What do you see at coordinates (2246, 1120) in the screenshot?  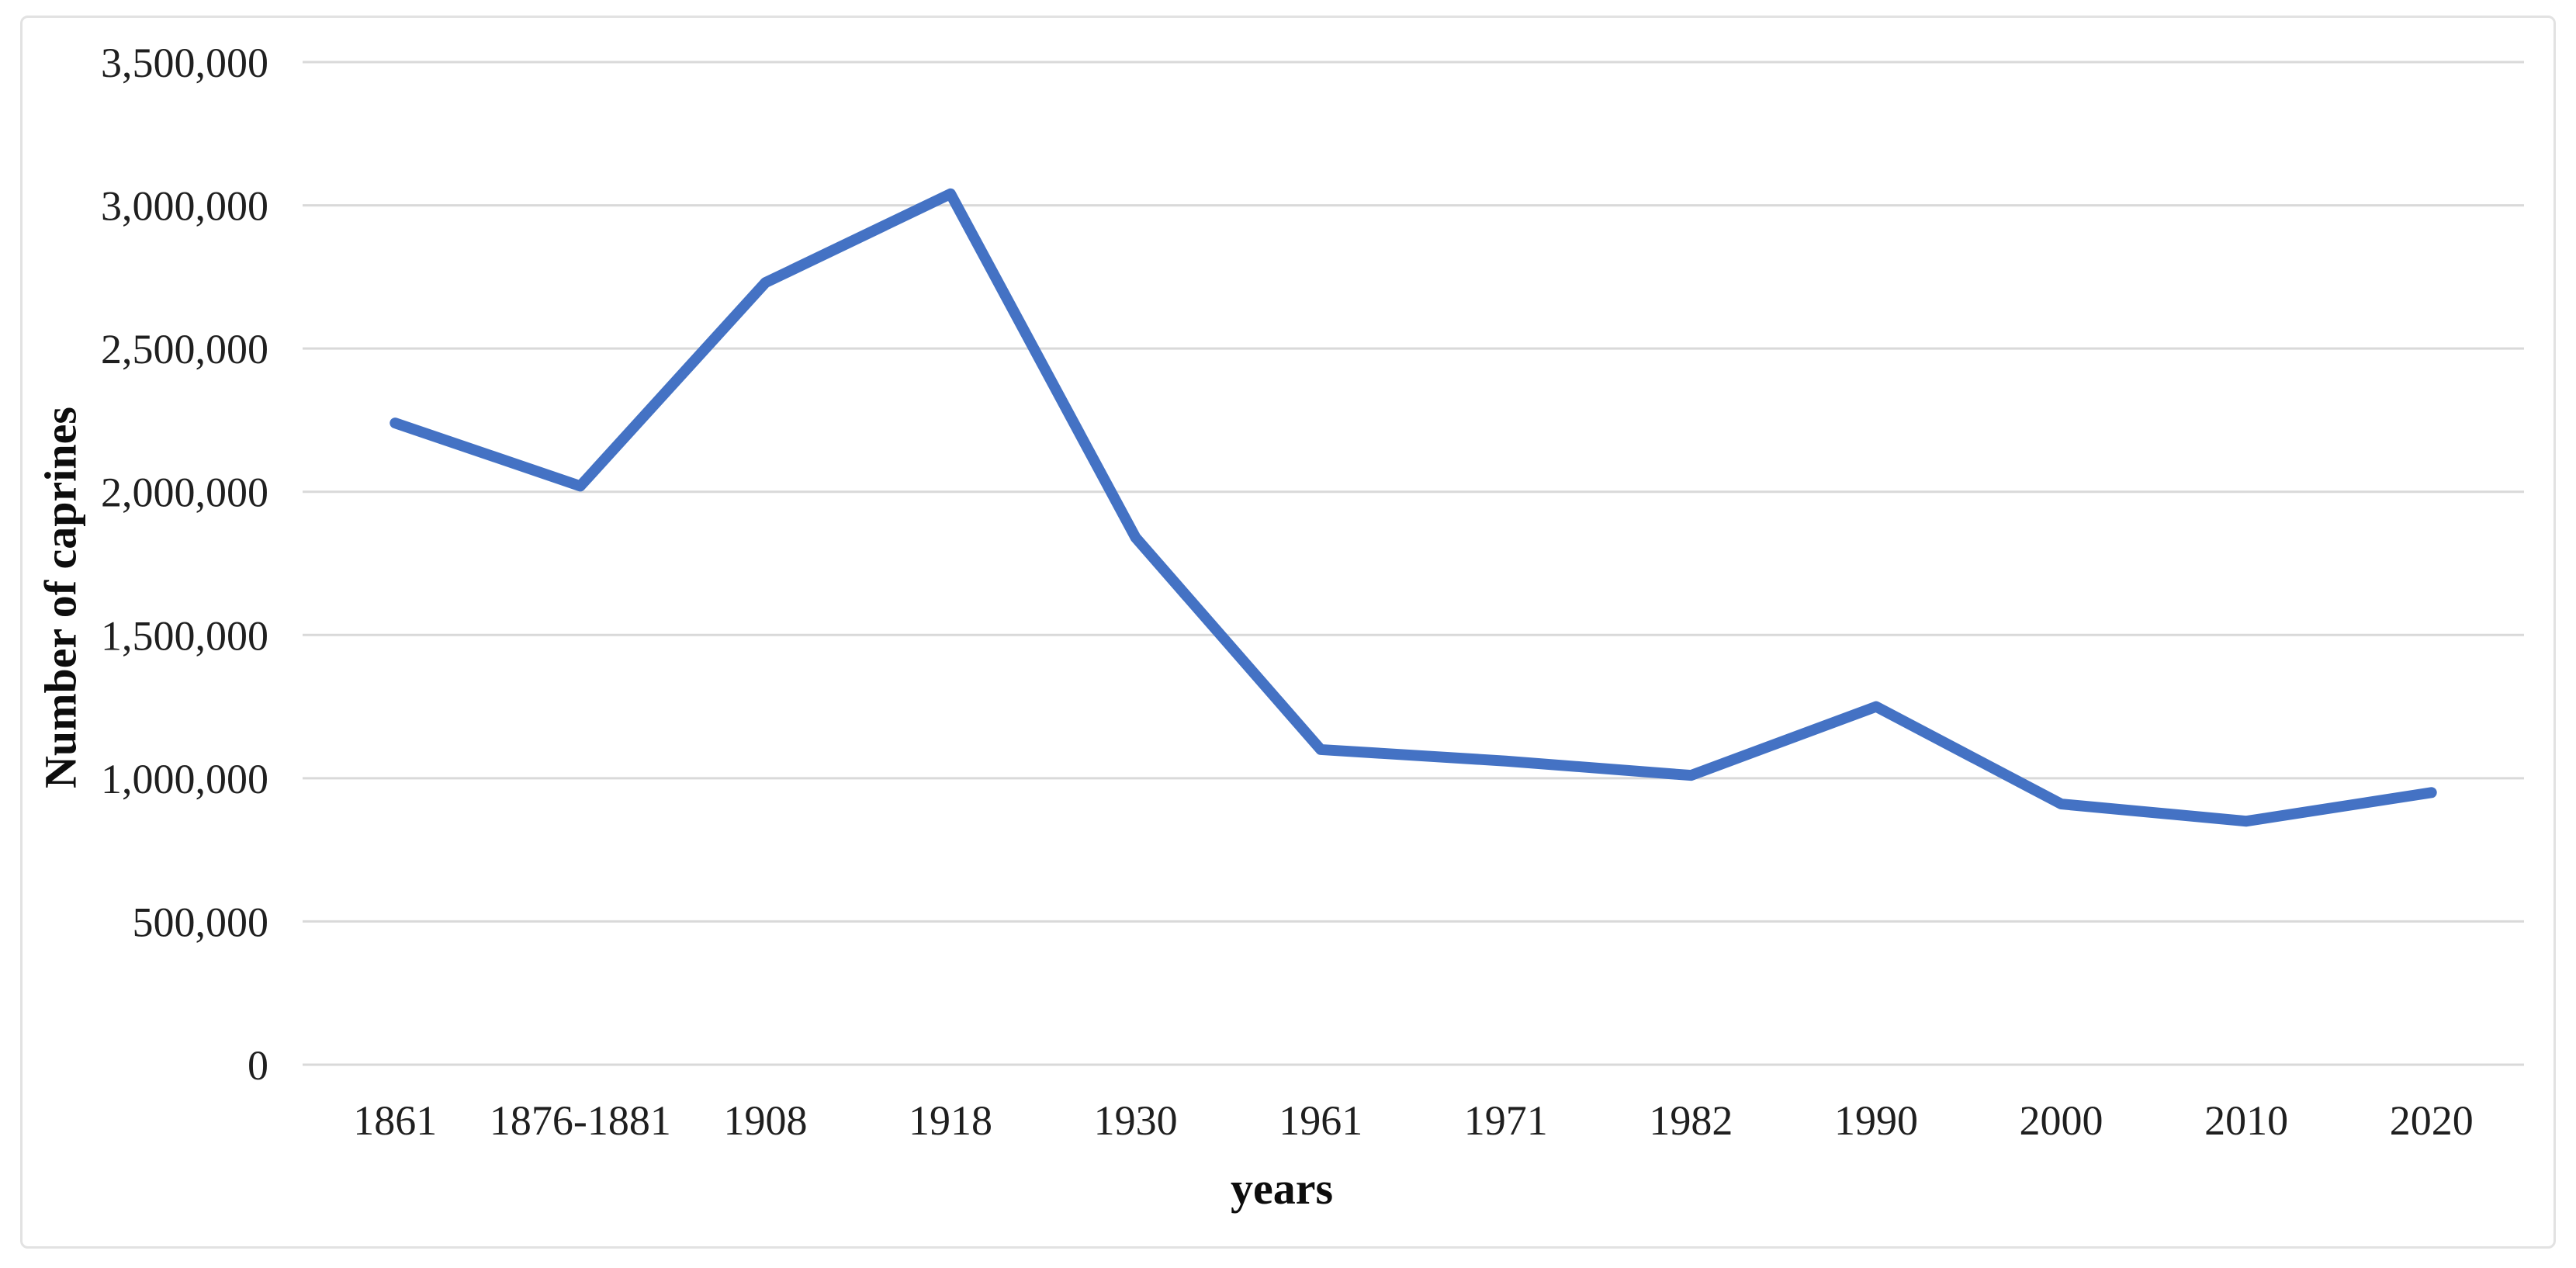 I see `x-tick-label: 2010` at bounding box center [2246, 1120].